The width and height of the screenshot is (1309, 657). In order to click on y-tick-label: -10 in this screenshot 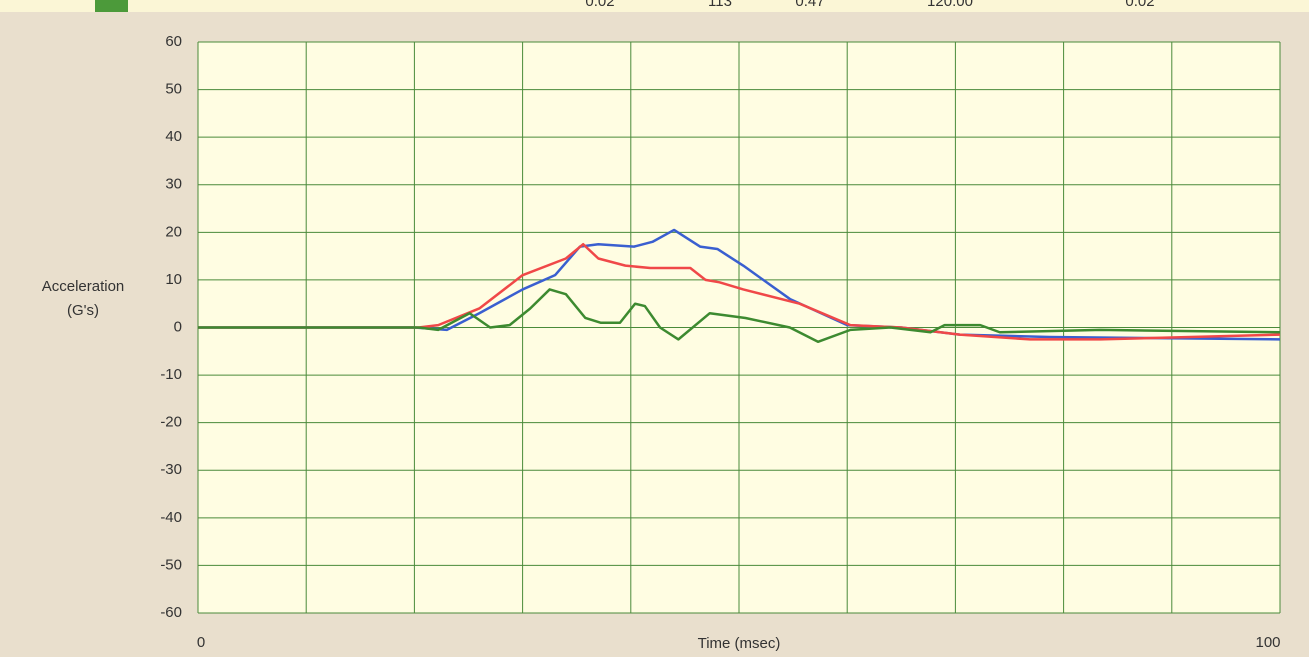, I will do `click(171, 374)`.